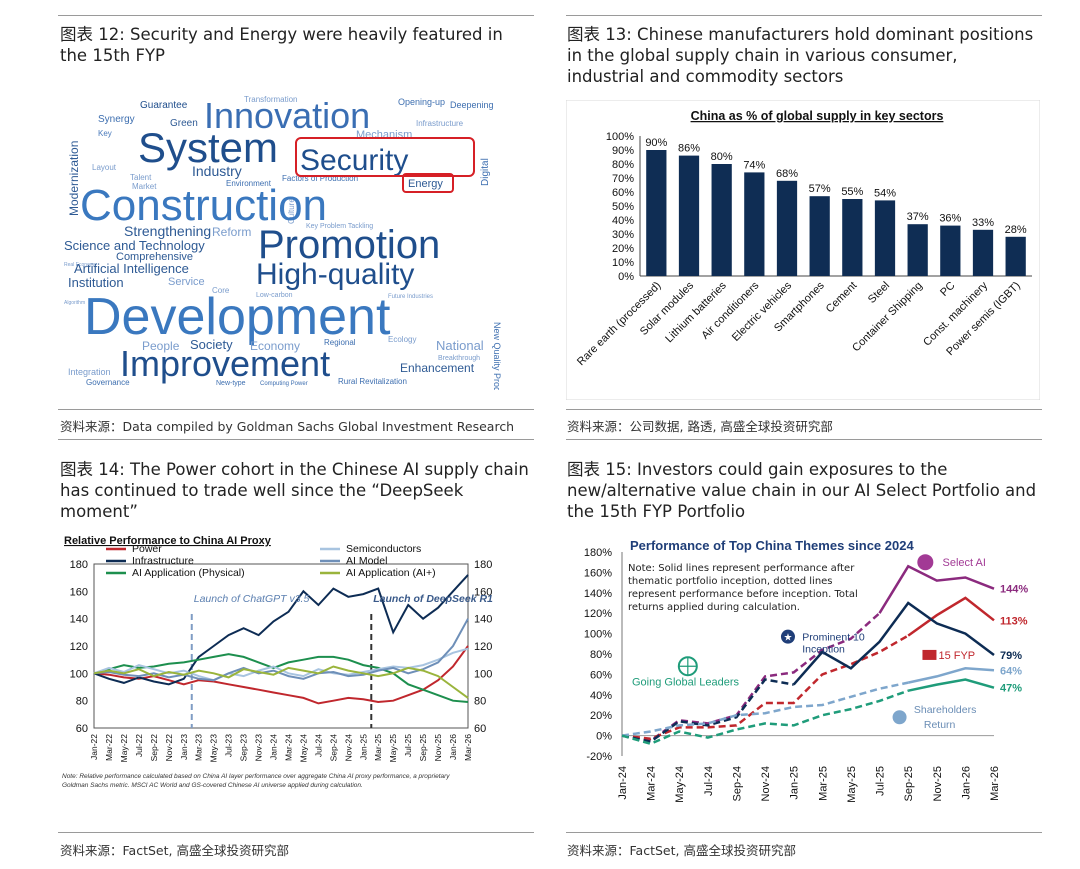 Image resolution: width=1080 pixels, height=869 pixels. Describe the element at coordinates (459, 358) in the screenshot. I see `wc-word: Breakthrough` at that location.